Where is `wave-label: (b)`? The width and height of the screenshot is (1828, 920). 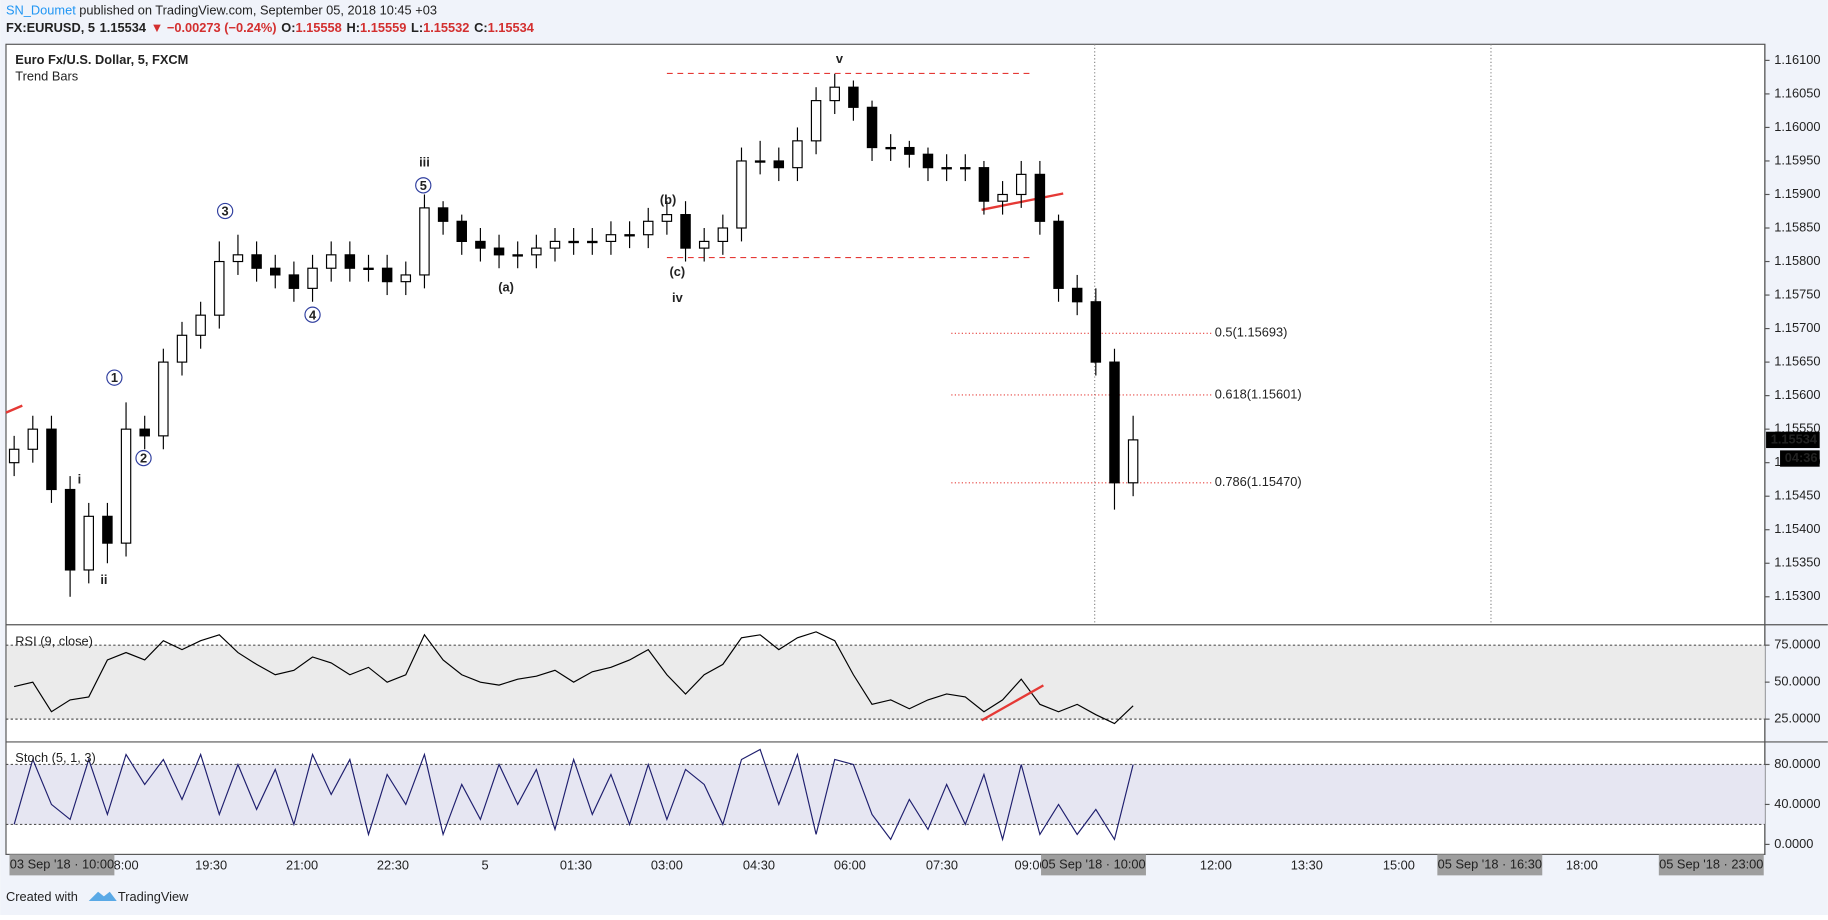 wave-label: (b) is located at coordinates (668, 199).